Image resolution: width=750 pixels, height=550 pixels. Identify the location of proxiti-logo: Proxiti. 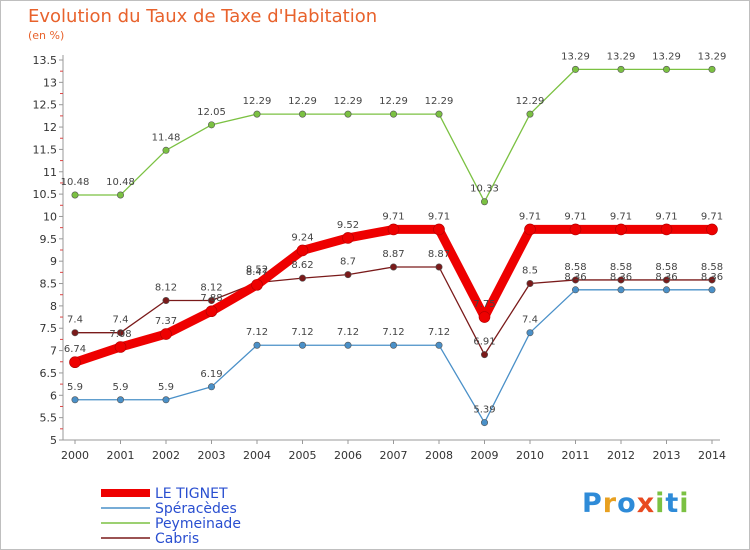
(636, 503).